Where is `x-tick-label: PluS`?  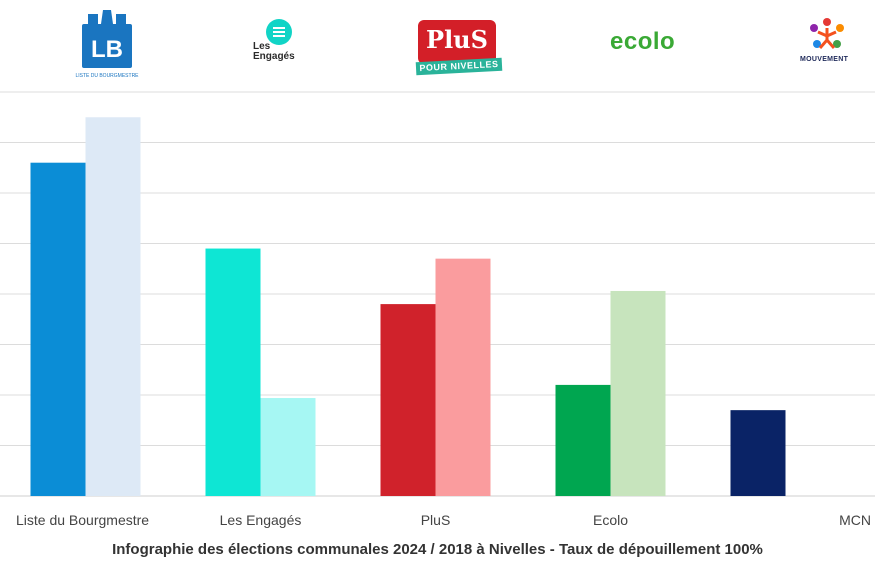
x-tick-label: PluS is located at coordinates (436, 520).